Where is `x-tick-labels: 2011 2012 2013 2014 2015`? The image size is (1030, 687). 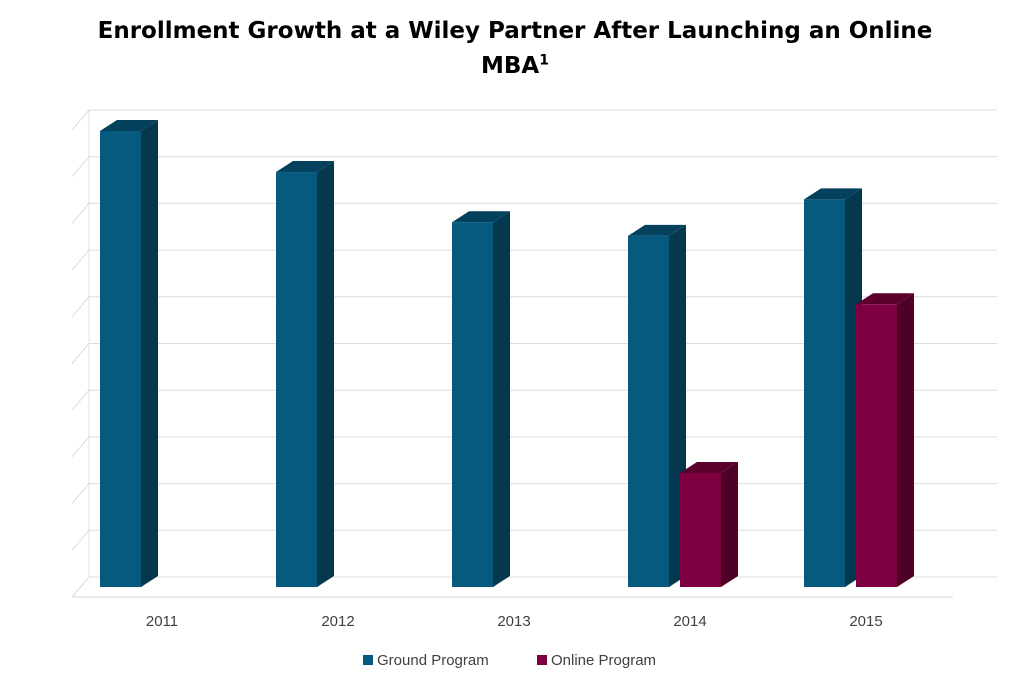
x-tick-labels: 2011 2012 2013 2014 2015 is located at coordinates (514, 621).